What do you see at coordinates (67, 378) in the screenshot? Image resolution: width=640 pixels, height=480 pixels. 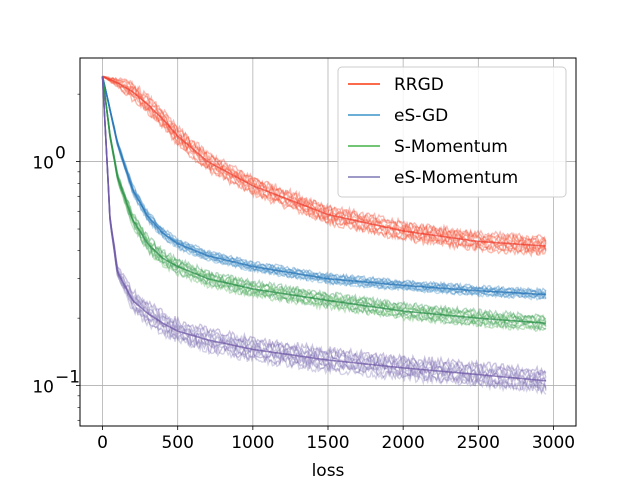 I see `y-tick-exponent: −1` at bounding box center [67, 378].